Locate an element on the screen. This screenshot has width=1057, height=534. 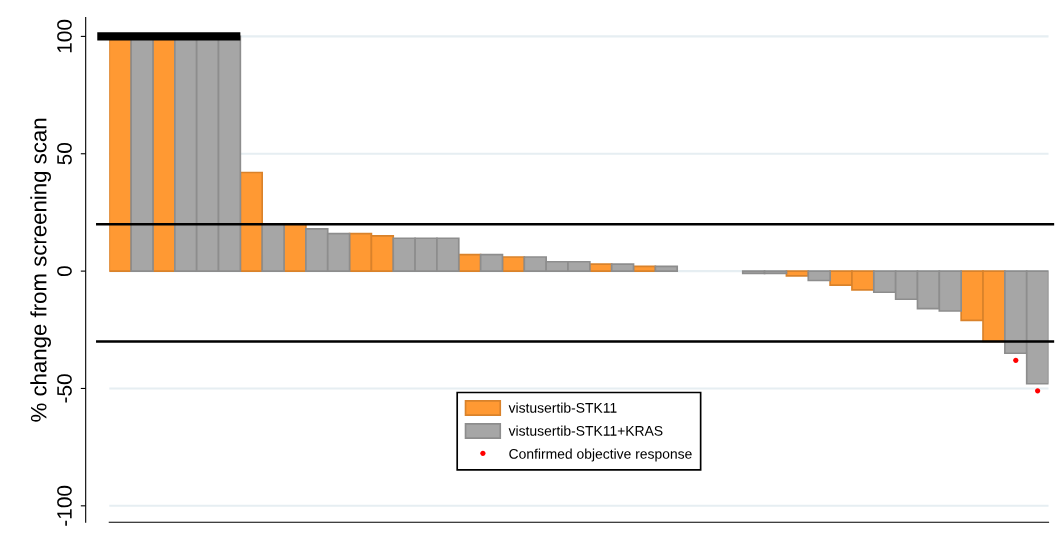
legend-label: vistusertib-STK11+KRAS is located at coordinates (585, 430).